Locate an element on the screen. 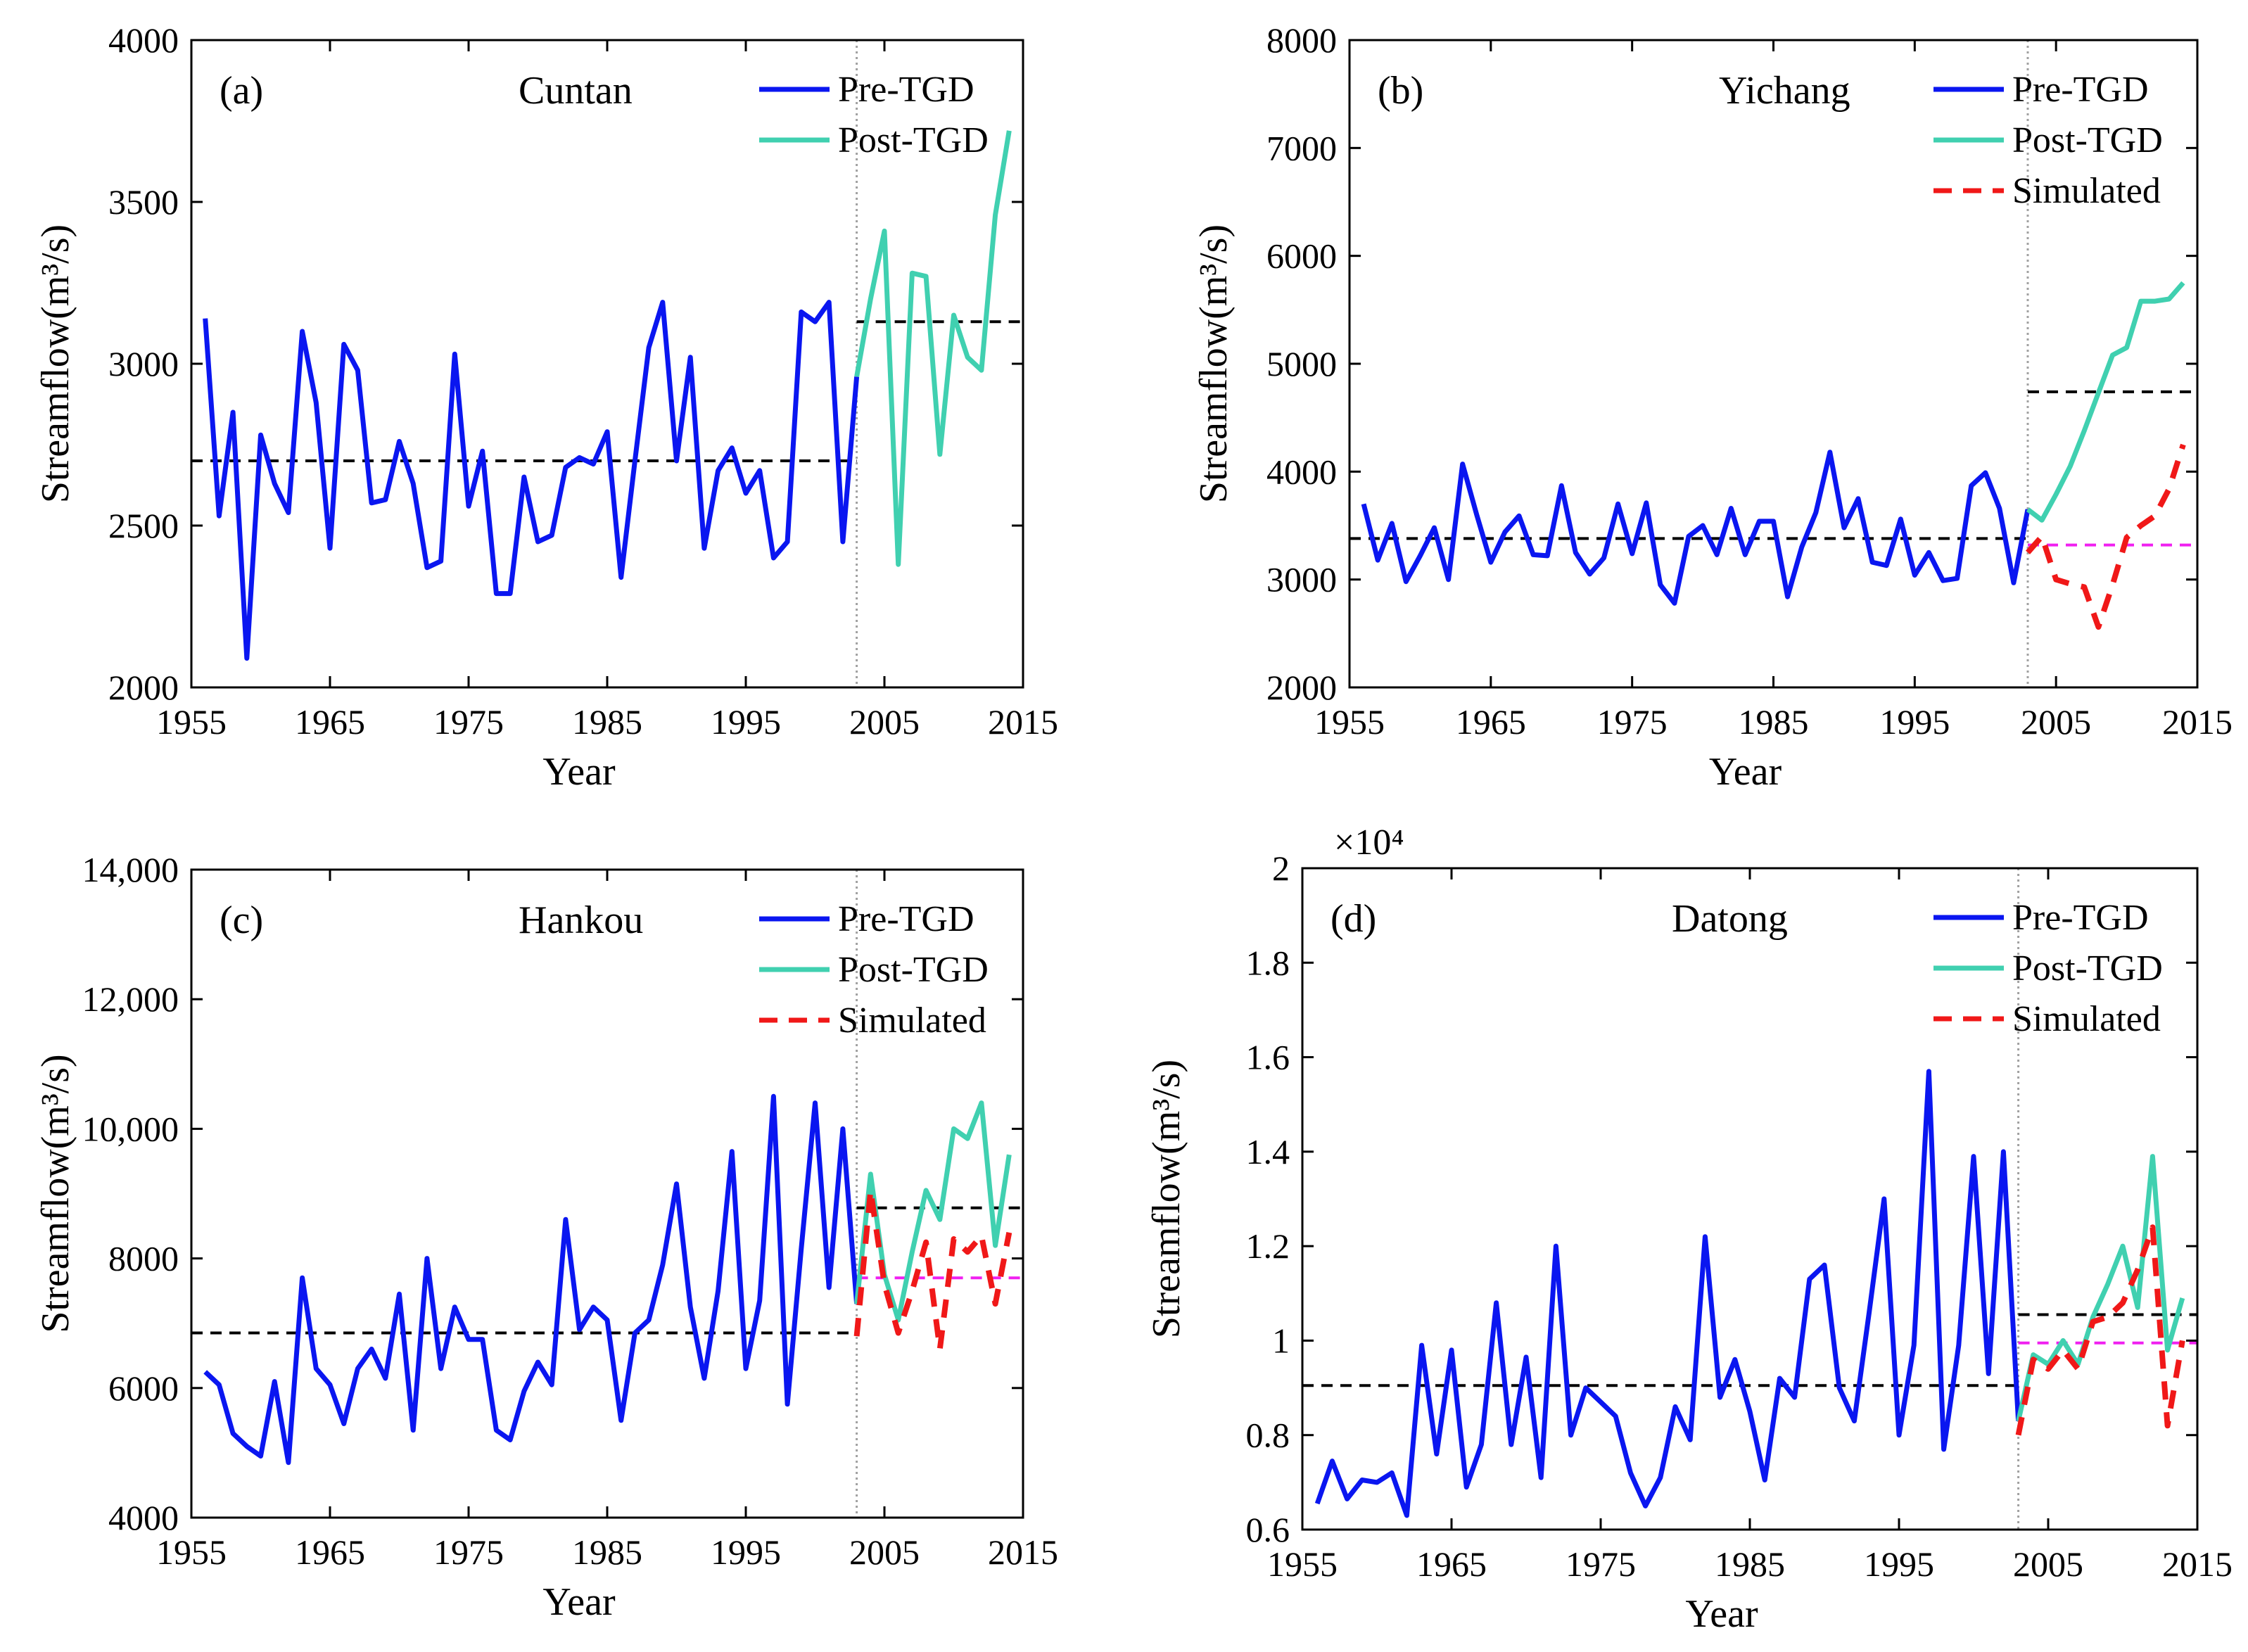  y-tick-label: 12,000 is located at coordinates (130, 999).